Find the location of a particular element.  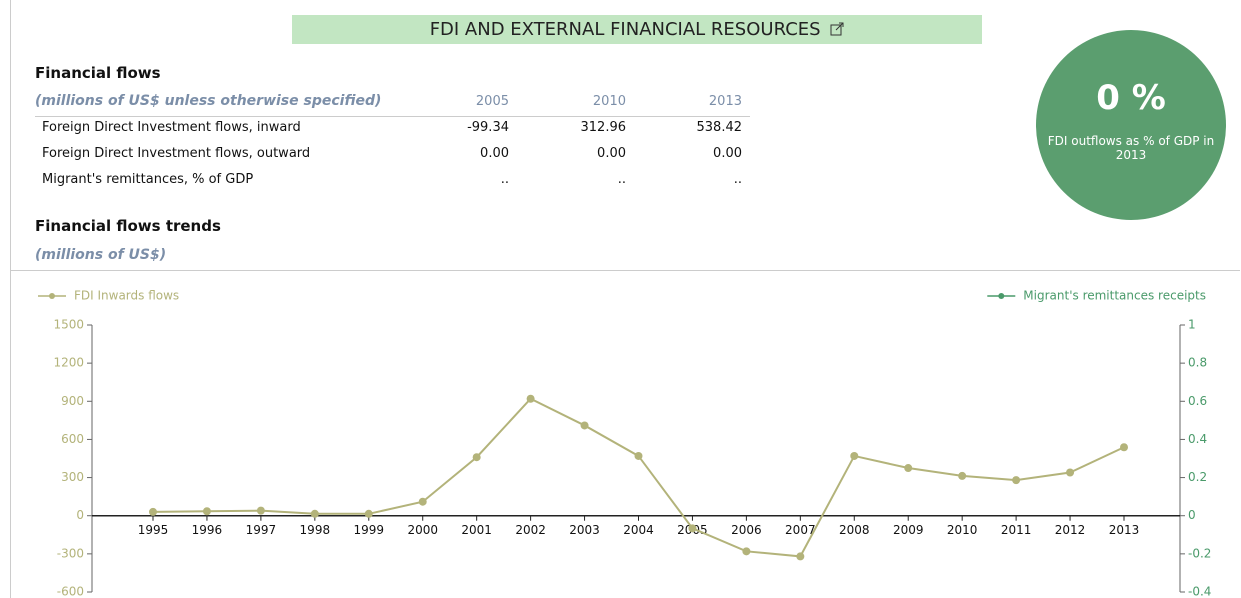

row-label: Migrant's remittances, % of GDP is located at coordinates (148, 179).